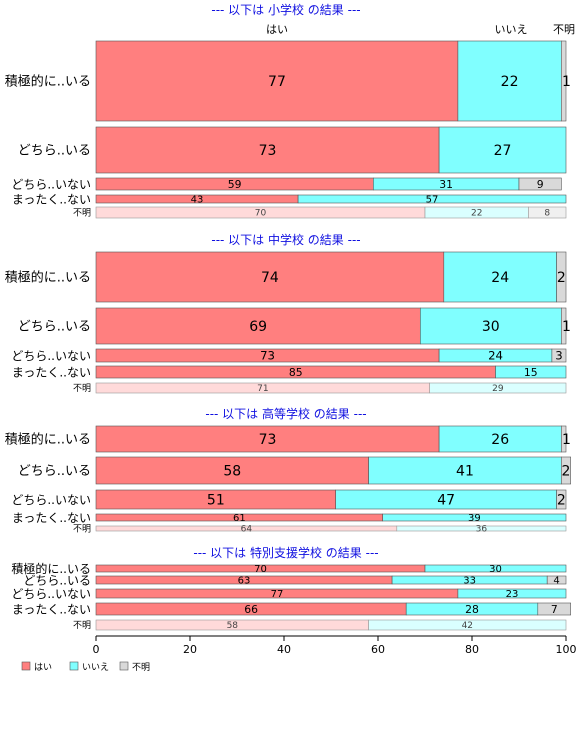  I want to click on bar-value-label-0-1-0: 73, so click(268, 151).